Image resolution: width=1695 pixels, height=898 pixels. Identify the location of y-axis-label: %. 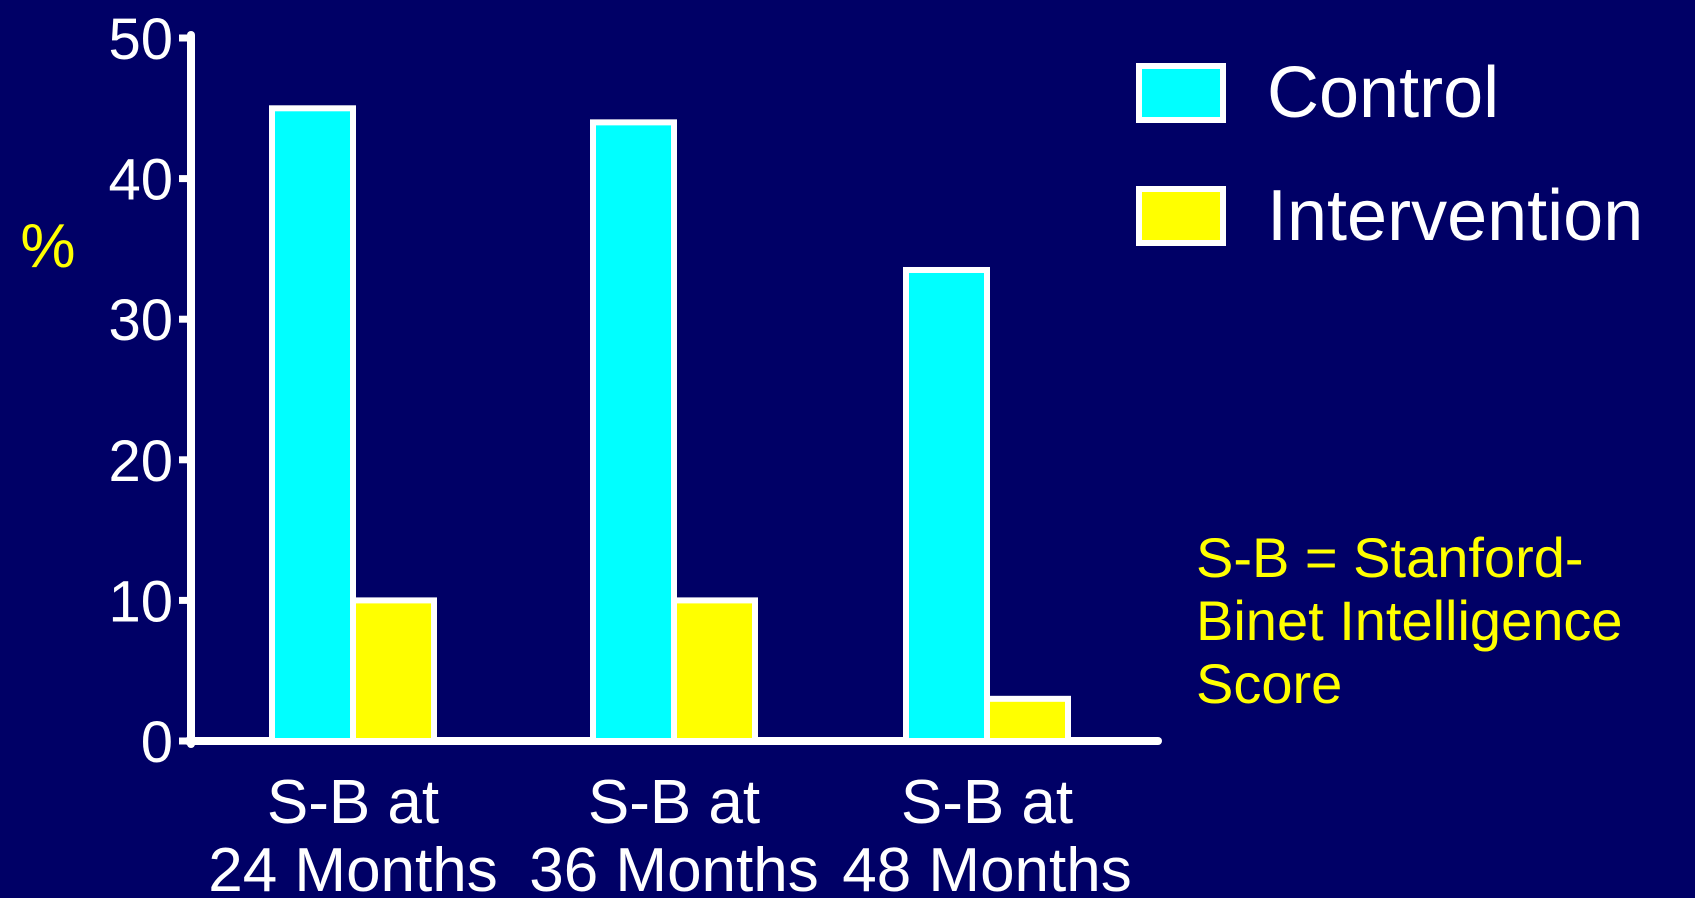
(47, 246).